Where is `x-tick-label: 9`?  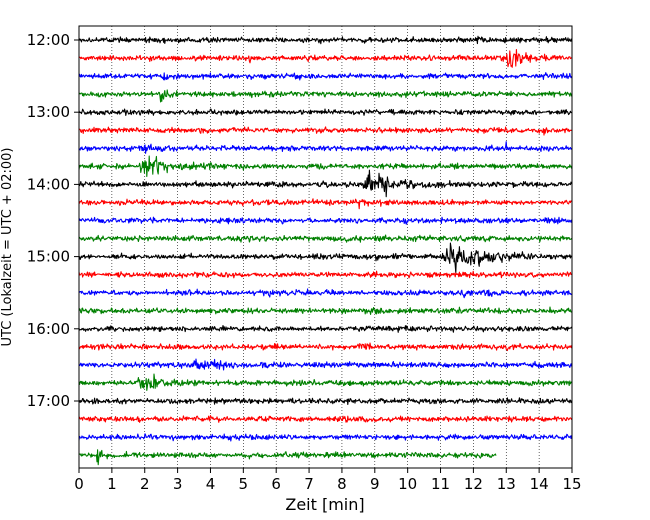 x-tick-label: 9 is located at coordinates (375, 484).